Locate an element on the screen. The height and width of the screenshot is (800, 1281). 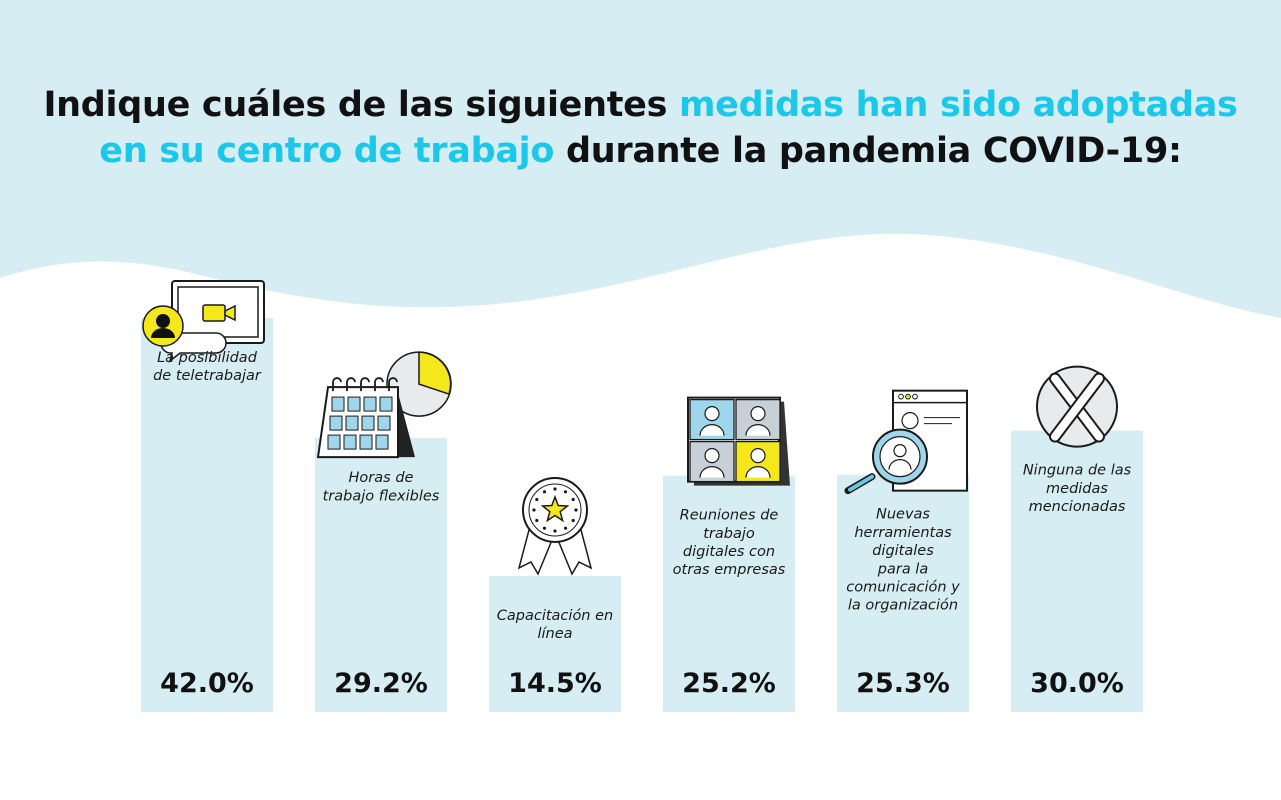
title-part-1: Indique cuáles de las siguientes is located at coordinates (355, 105).